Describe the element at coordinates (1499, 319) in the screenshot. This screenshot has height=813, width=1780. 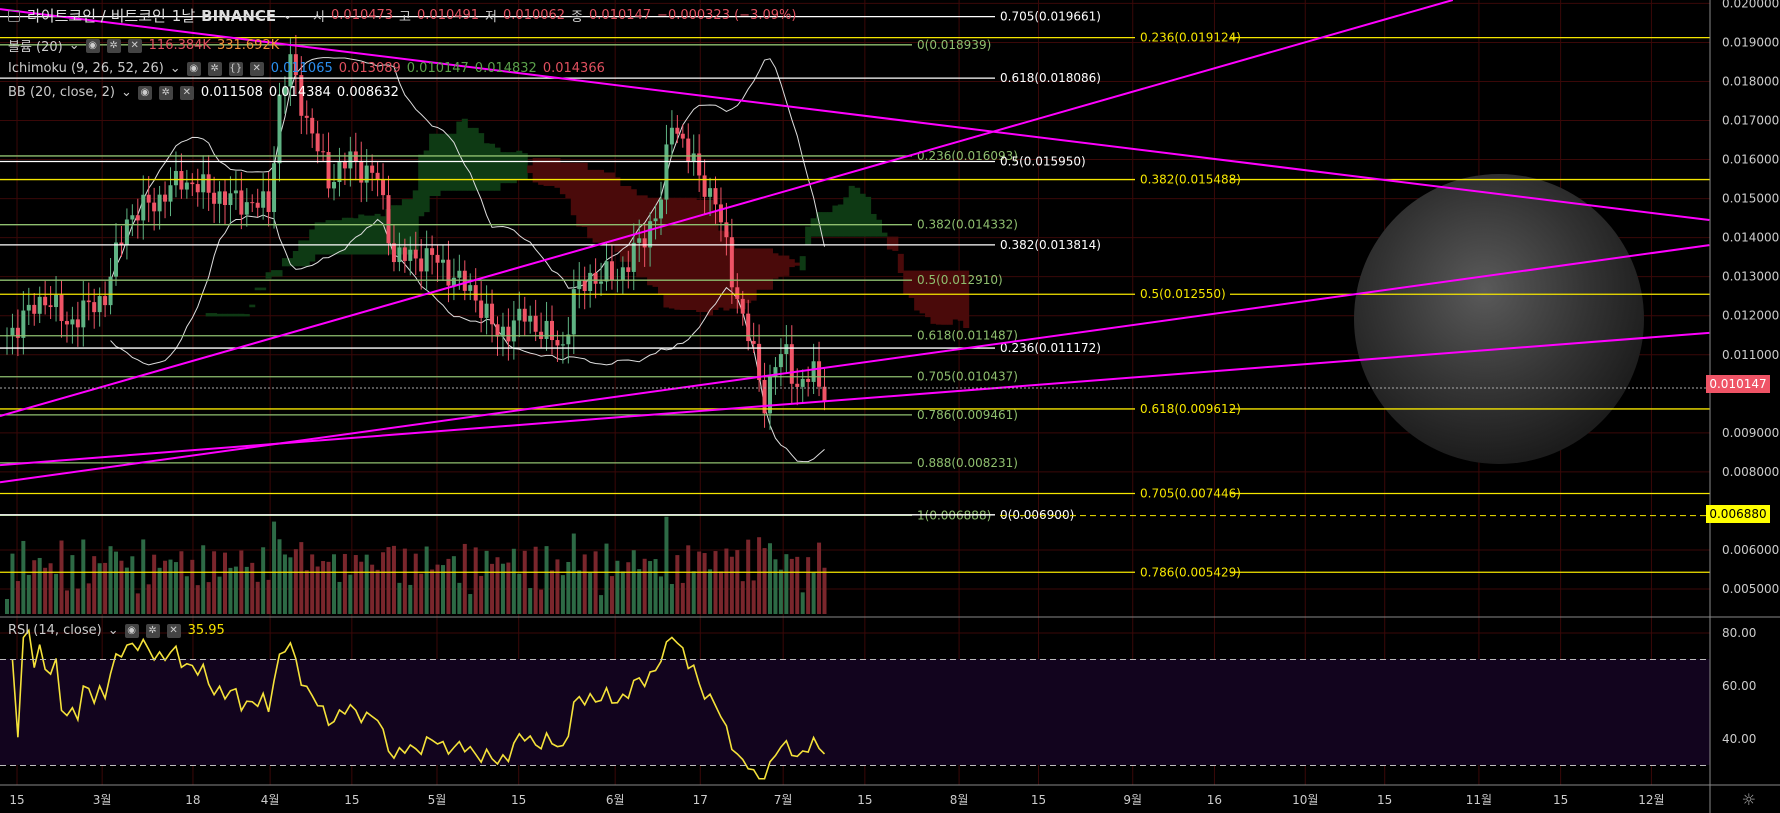
I see `portrait-image` at that location.